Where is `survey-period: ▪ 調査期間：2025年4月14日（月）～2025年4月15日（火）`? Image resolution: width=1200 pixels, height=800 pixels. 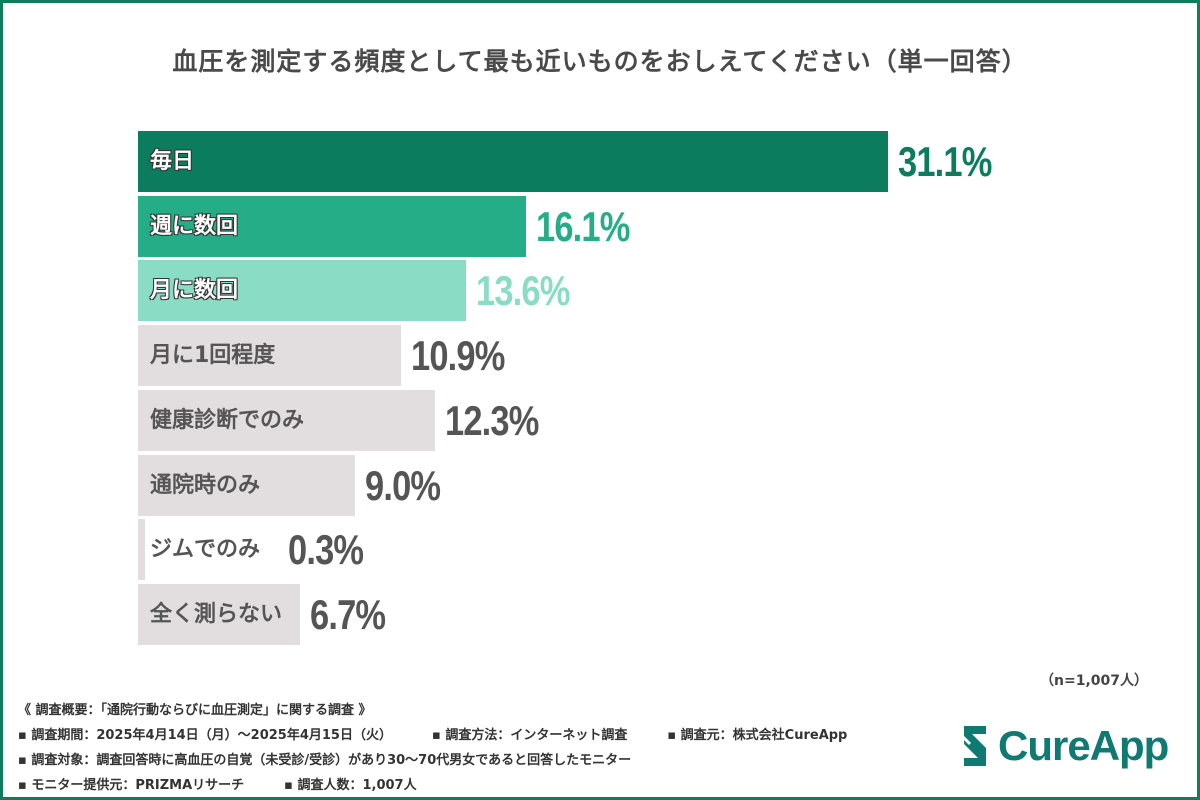
survey-period: ▪ 調査期間：2025年4月14日（月）～2025年4月15日（火） is located at coordinates (205, 735).